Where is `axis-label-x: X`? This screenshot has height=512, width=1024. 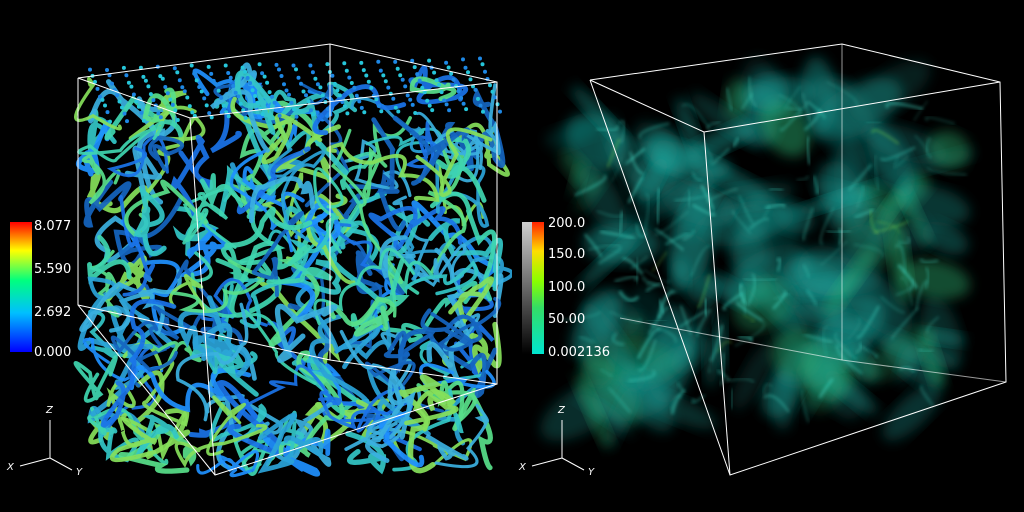 axis-label-x: X is located at coordinates (522, 467).